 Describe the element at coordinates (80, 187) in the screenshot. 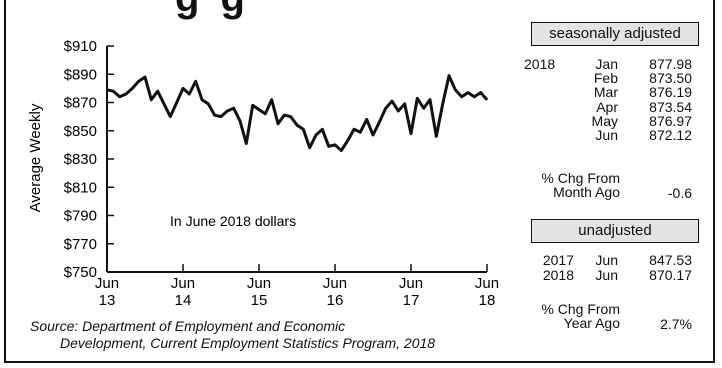

I see `y-tick-label: $810` at that location.